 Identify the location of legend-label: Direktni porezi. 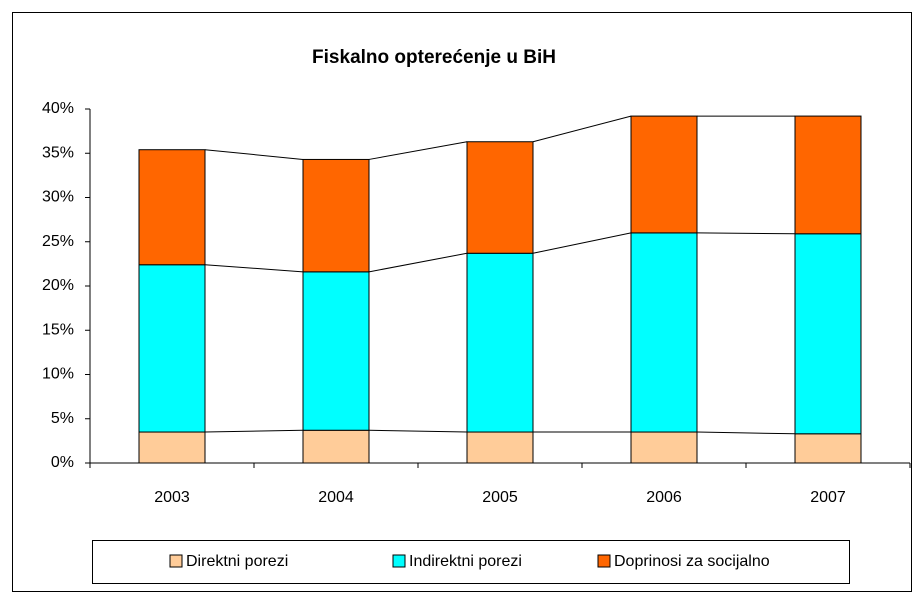
(237, 561).